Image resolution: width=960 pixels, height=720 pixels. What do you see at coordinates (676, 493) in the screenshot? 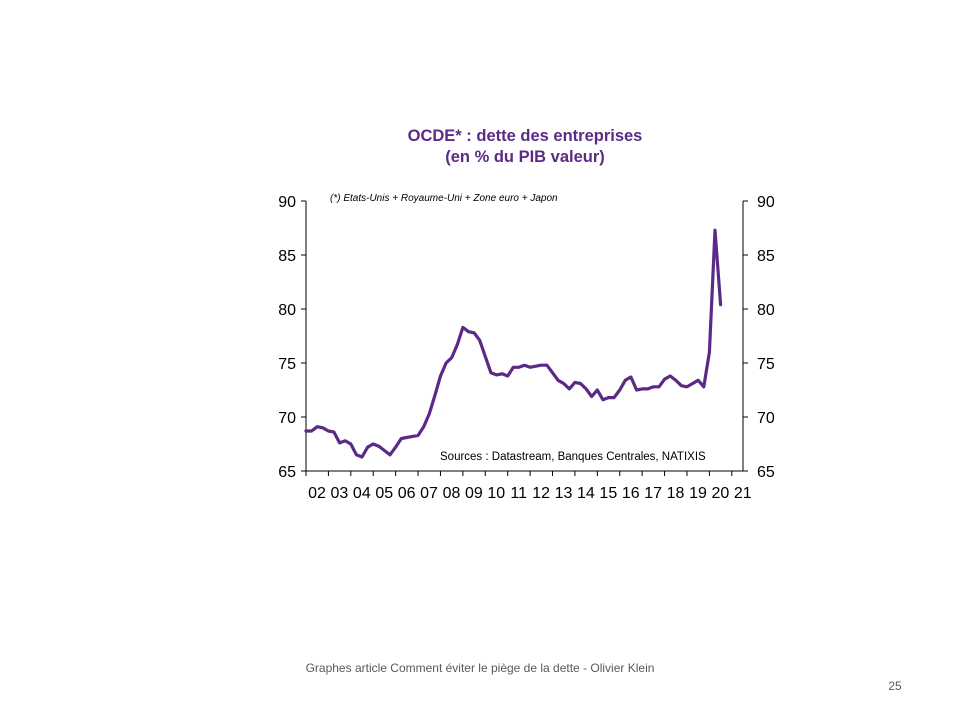
I see `x-tick-label: 18` at bounding box center [676, 493].